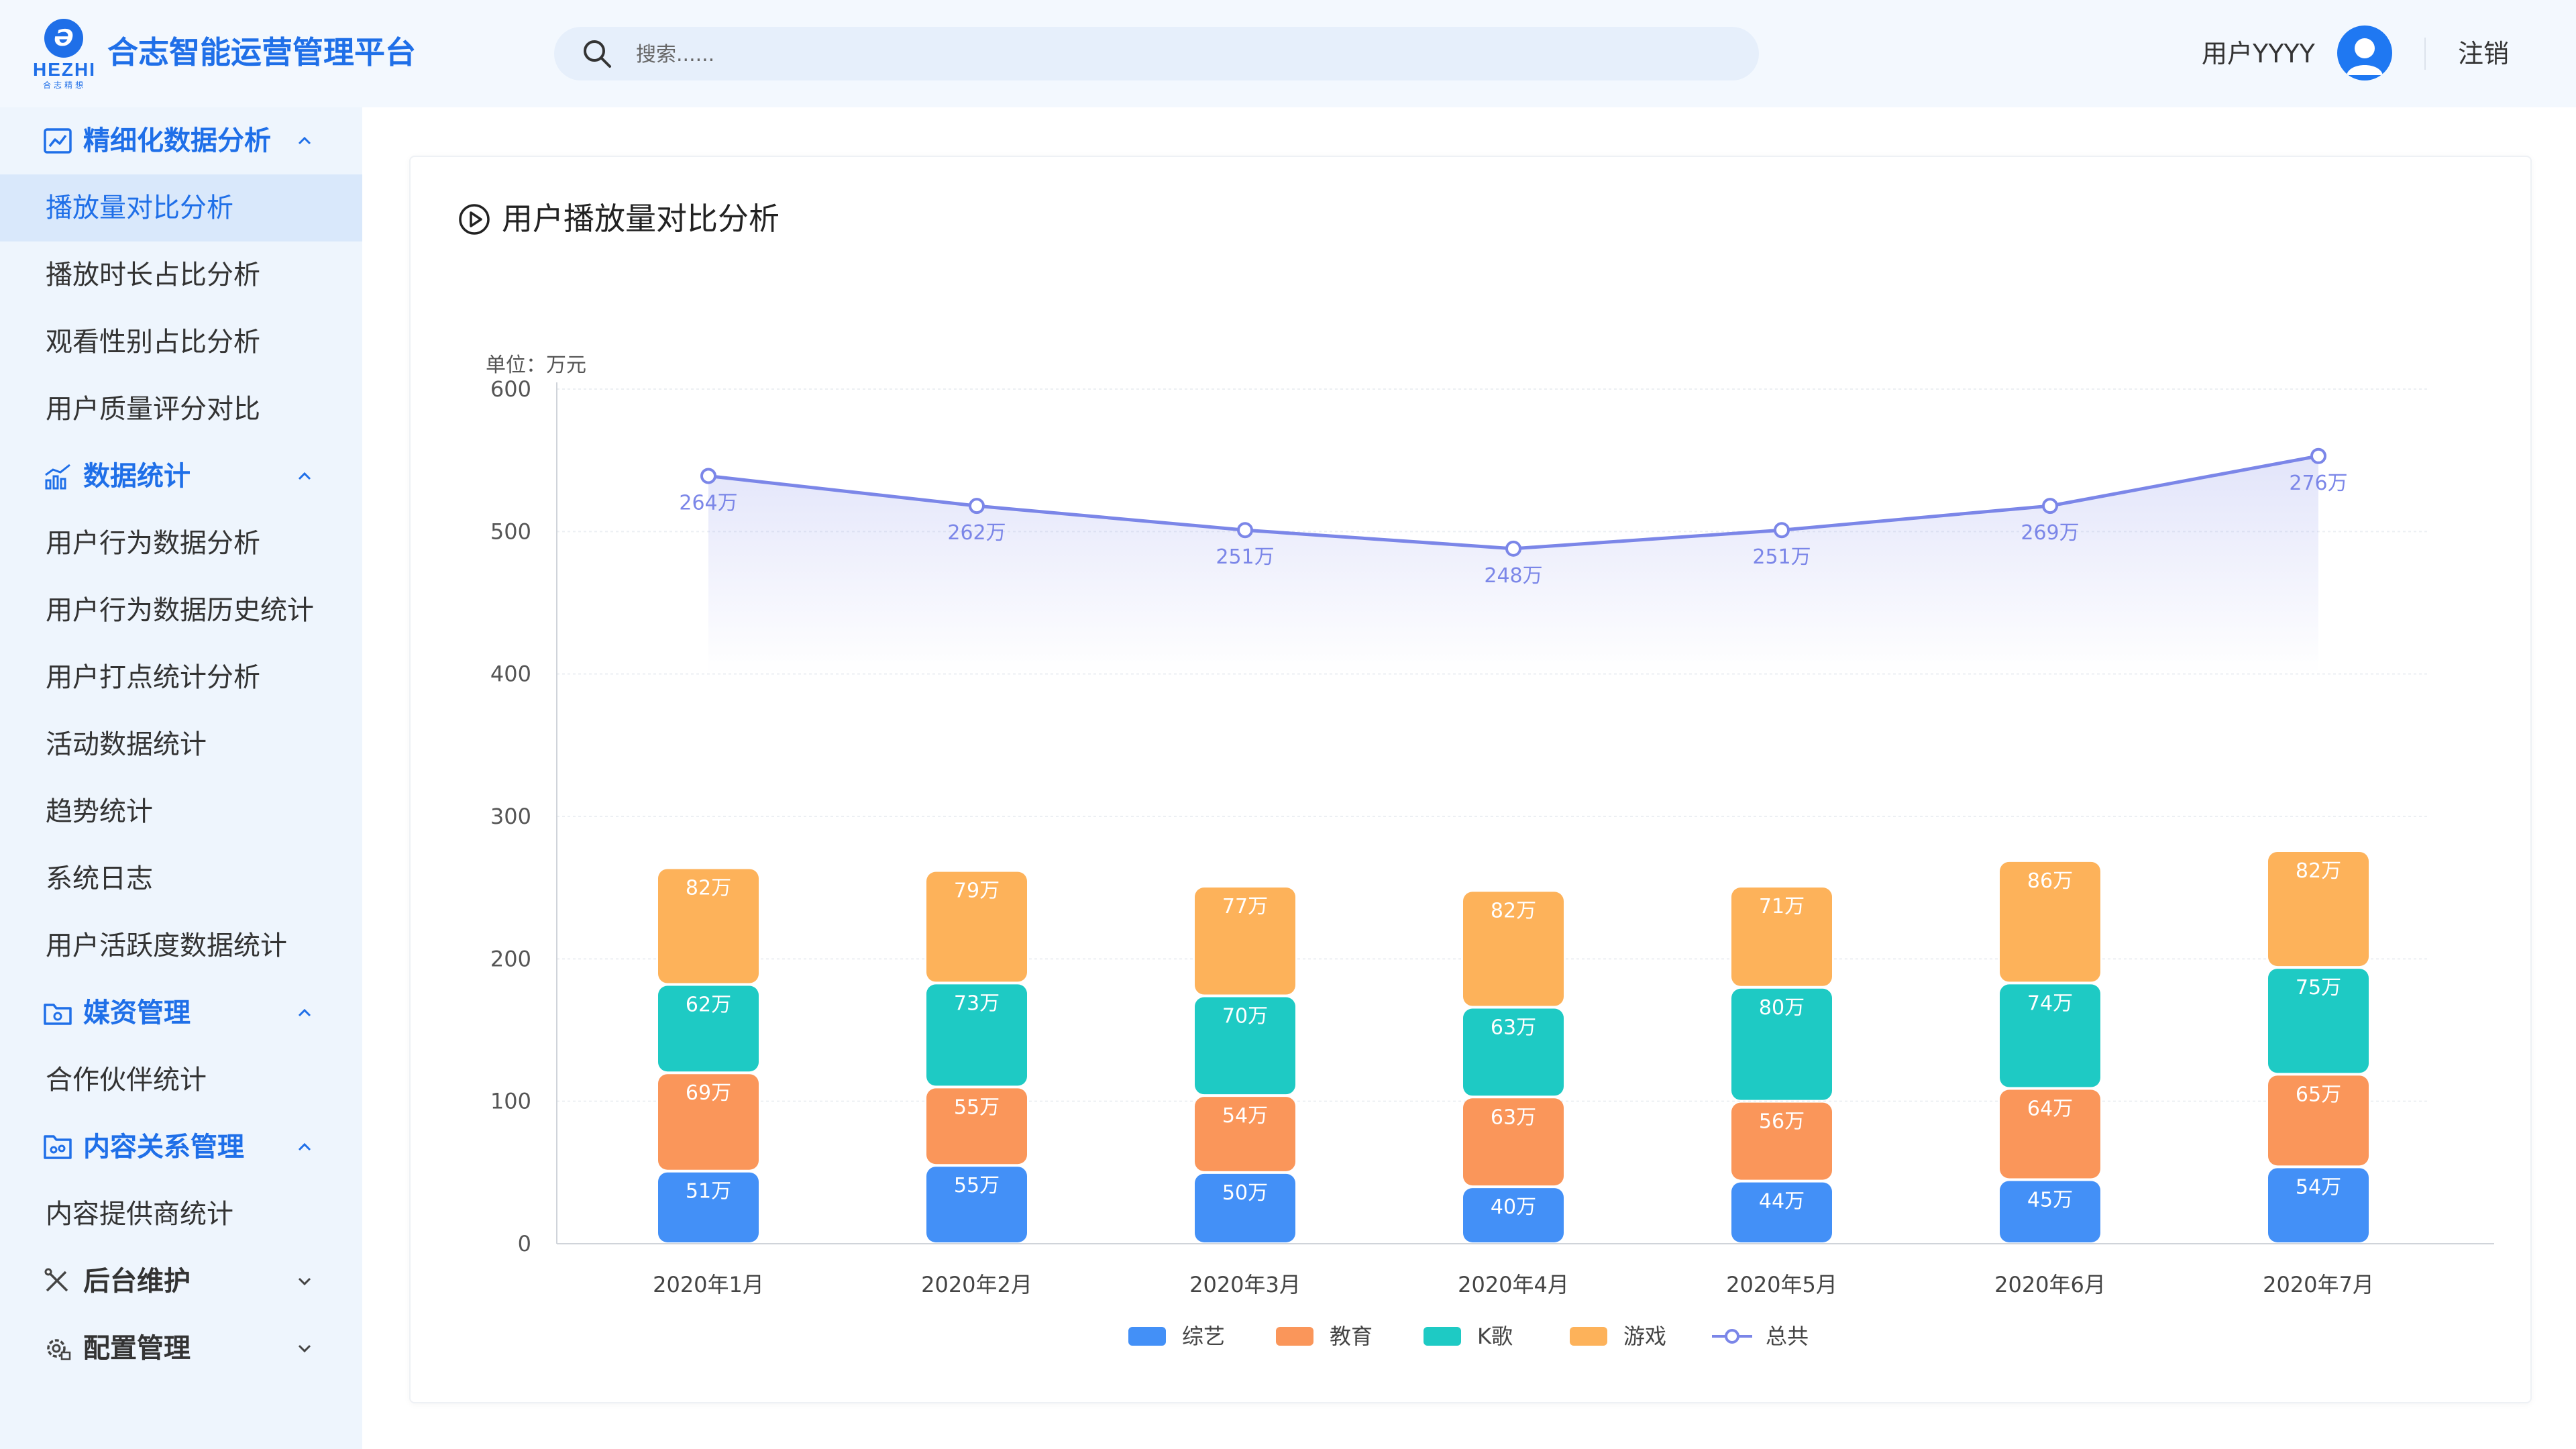  What do you see at coordinates (1513, 1207) in the screenshot?
I see `bar-data-label: 40万` at bounding box center [1513, 1207].